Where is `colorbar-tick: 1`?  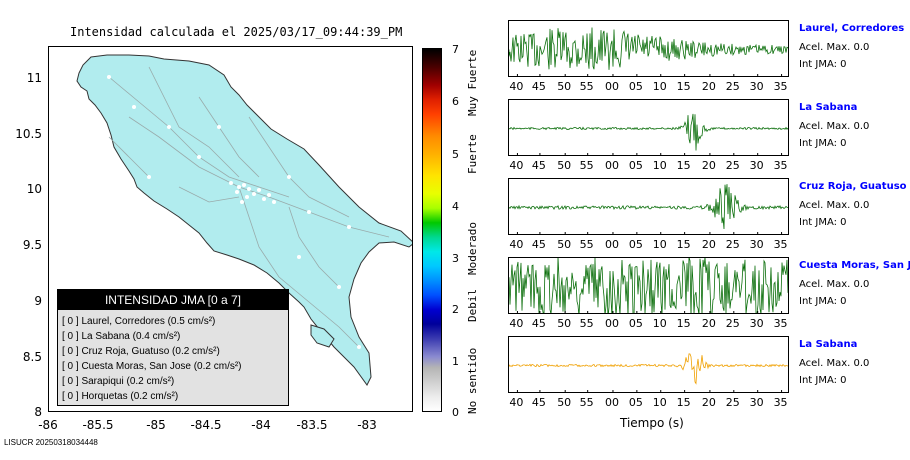
colorbar-tick: 1 is located at coordinates (455, 361).